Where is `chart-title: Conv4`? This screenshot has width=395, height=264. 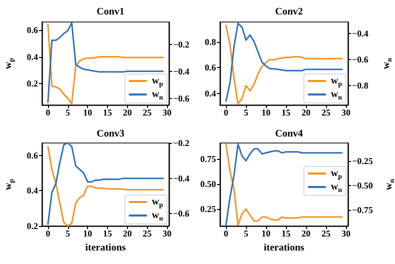 chart-title: Conv4 is located at coordinates (289, 134).